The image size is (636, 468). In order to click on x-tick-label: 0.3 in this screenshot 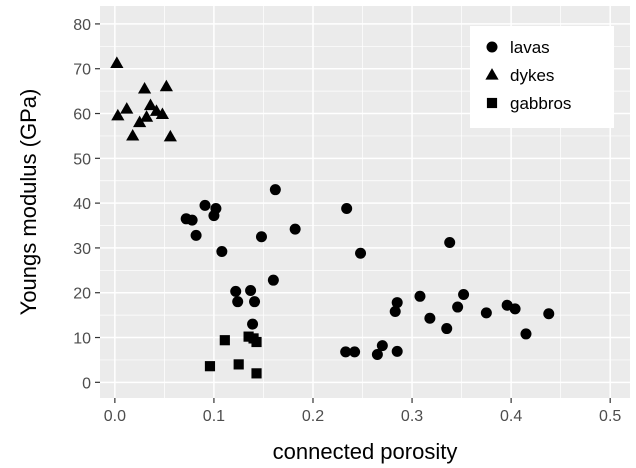, I will do `click(412, 416)`.